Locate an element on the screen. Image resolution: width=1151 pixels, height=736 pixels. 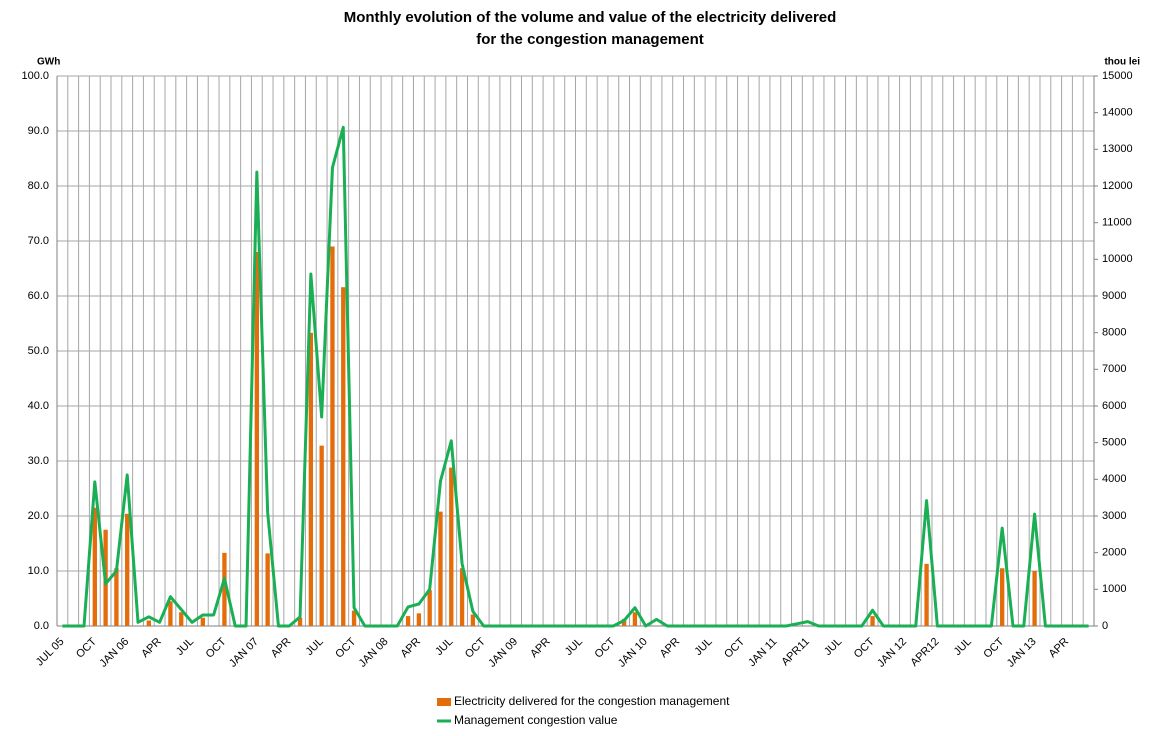
y2-tick-label: 10000 is located at coordinates (1117, 259).